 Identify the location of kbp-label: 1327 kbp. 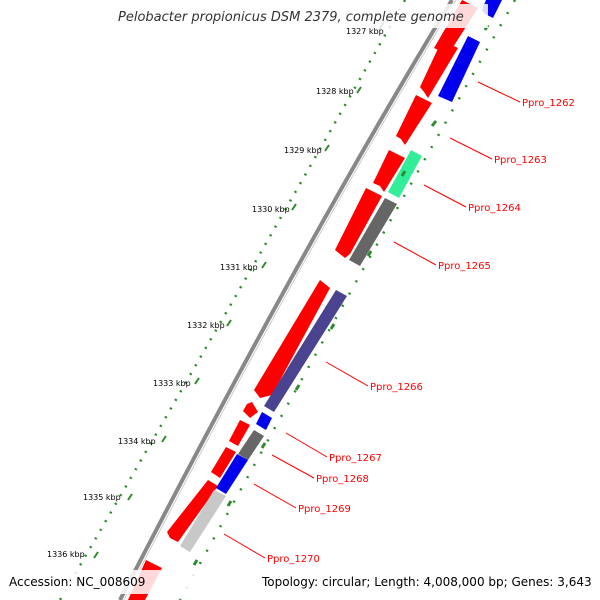
(365, 31).